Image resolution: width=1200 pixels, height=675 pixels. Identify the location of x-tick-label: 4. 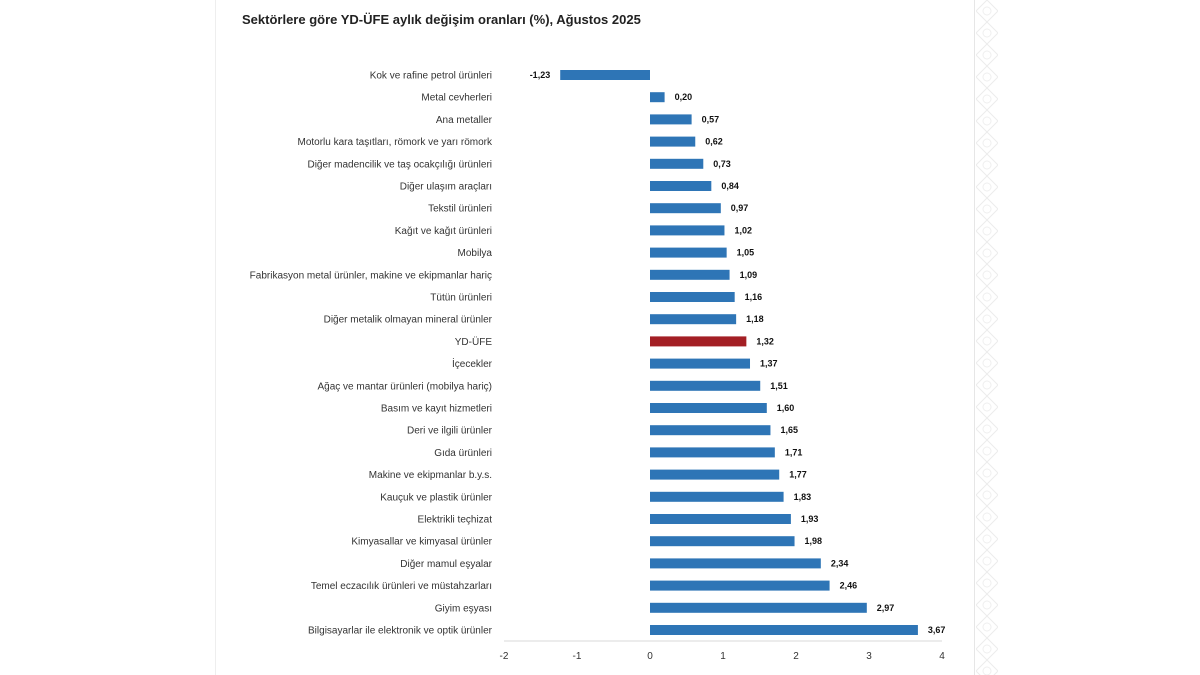
(942, 656).